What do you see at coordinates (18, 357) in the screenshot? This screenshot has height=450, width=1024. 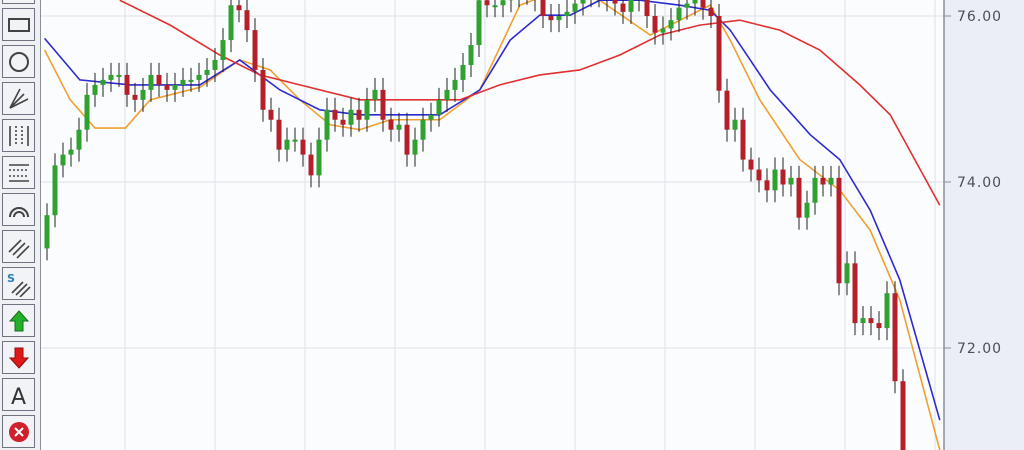 I see `sell-arrow-tool-button` at bounding box center [18, 357].